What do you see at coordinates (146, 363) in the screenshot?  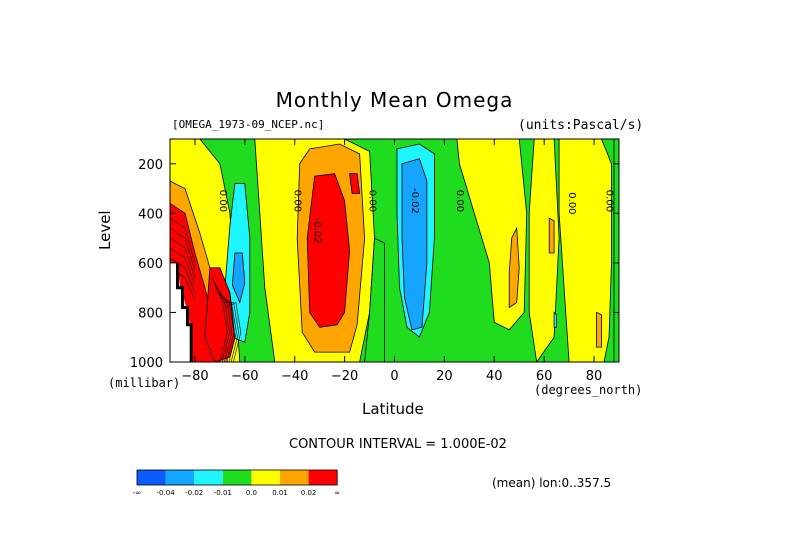 I see `y-tick-label: 1000` at bounding box center [146, 363].